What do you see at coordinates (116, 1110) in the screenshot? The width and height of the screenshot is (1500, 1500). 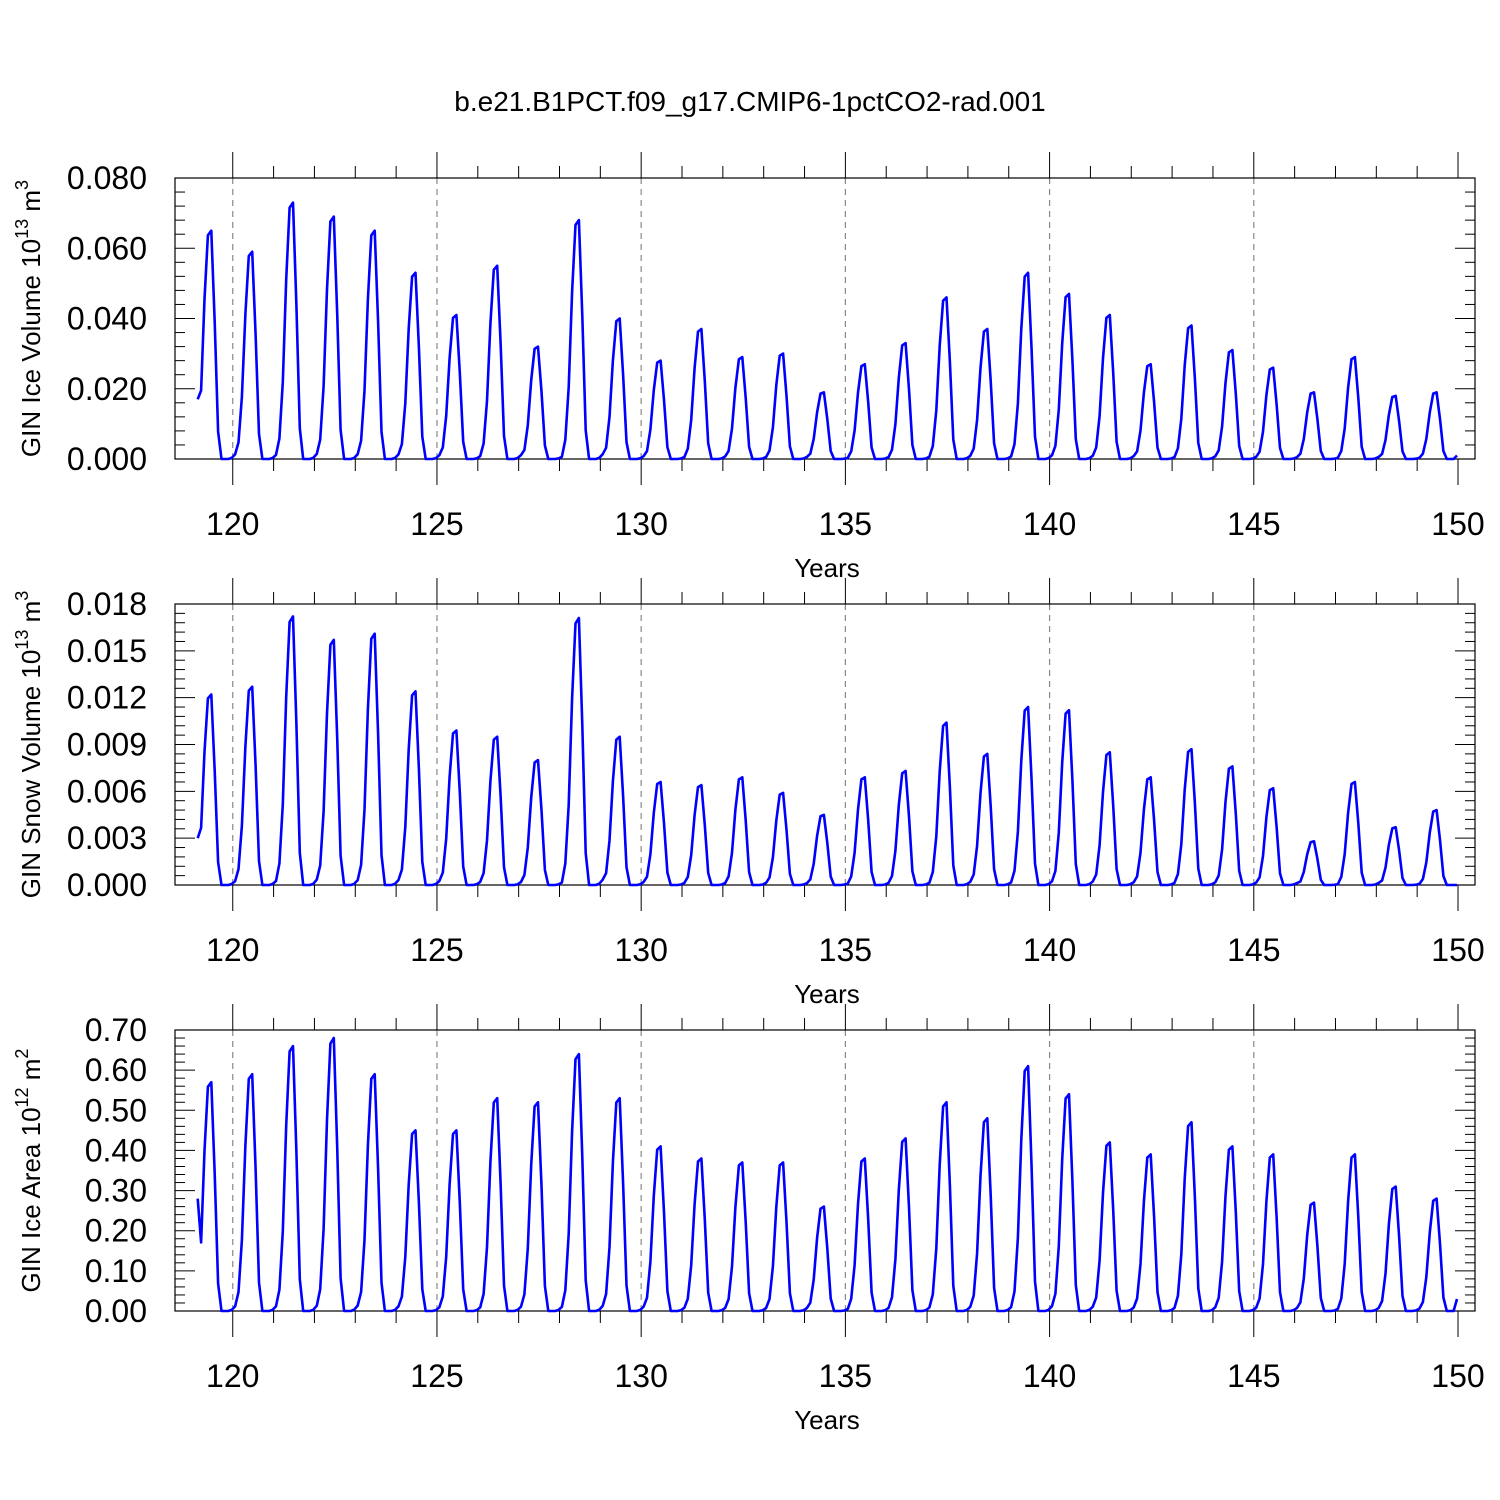 I see `y-tick-label: 0.50` at bounding box center [116, 1110].